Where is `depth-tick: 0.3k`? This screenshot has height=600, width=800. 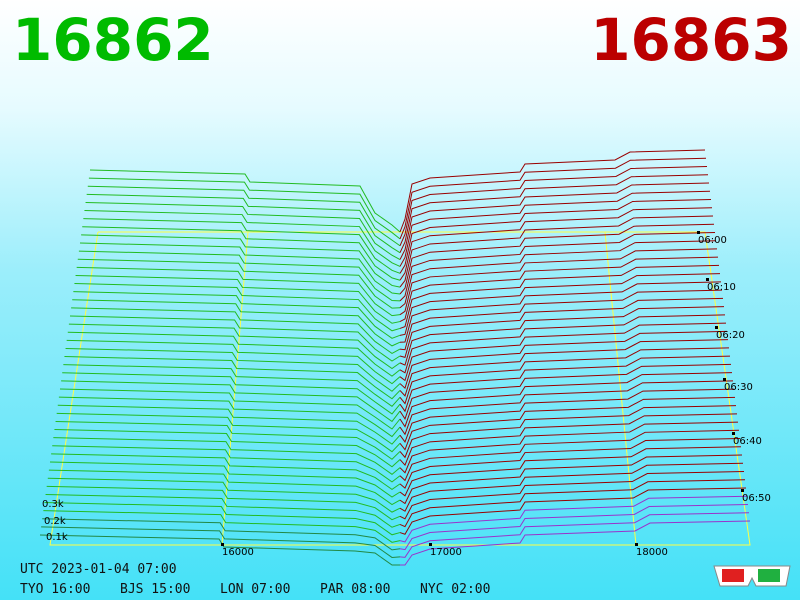
depth-tick: 0.3k is located at coordinates (53, 504).